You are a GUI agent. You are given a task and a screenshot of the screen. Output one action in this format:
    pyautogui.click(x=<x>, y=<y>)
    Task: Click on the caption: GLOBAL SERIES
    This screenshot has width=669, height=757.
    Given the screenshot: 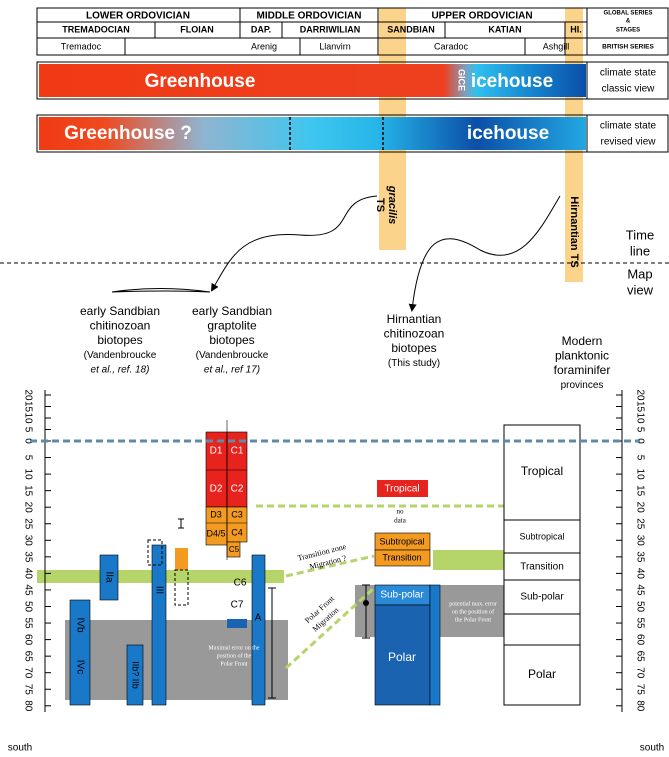 What is the action you would take?
    pyautogui.click(x=628, y=14)
    